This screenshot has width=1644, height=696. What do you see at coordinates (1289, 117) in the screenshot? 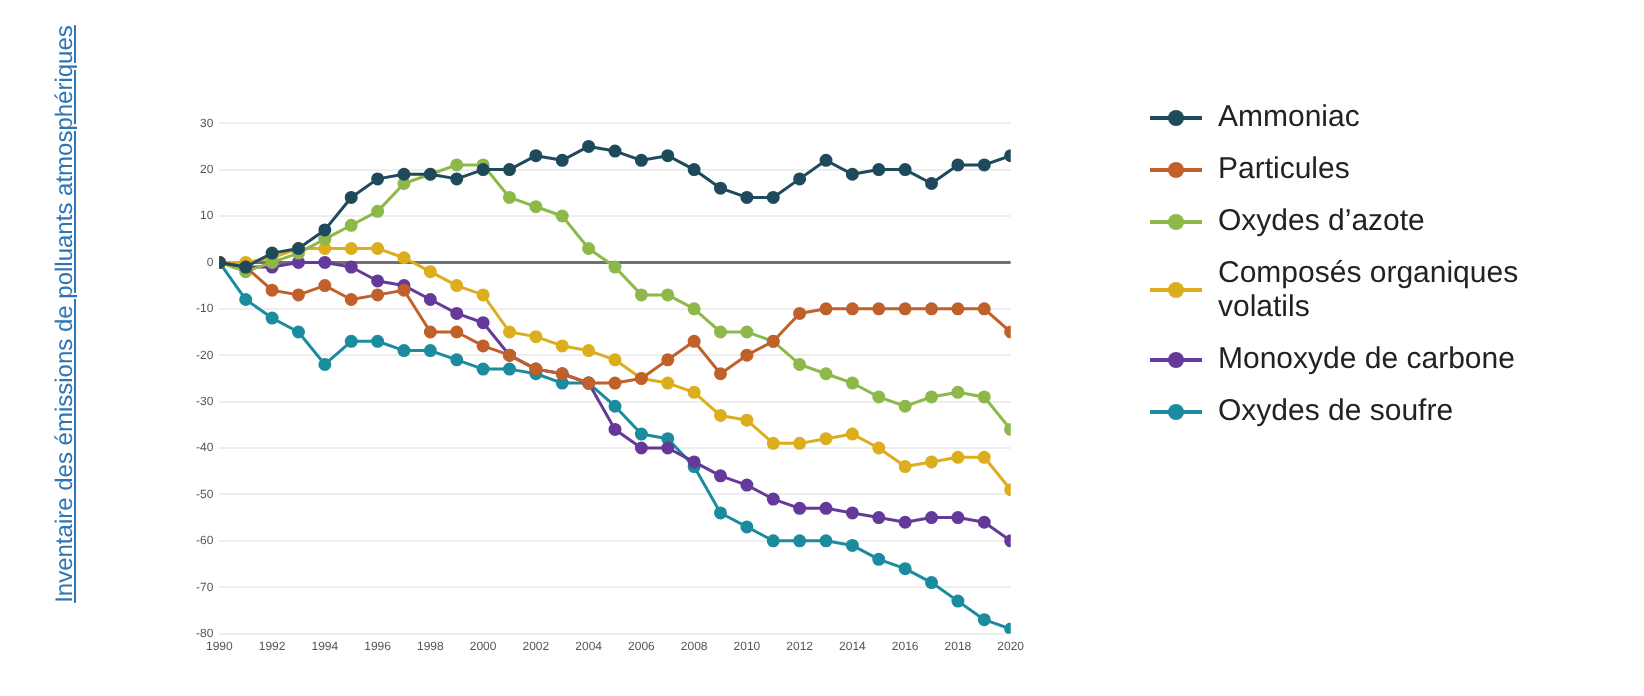
I see `legend-label: Ammoniac` at bounding box center [1289, 117].